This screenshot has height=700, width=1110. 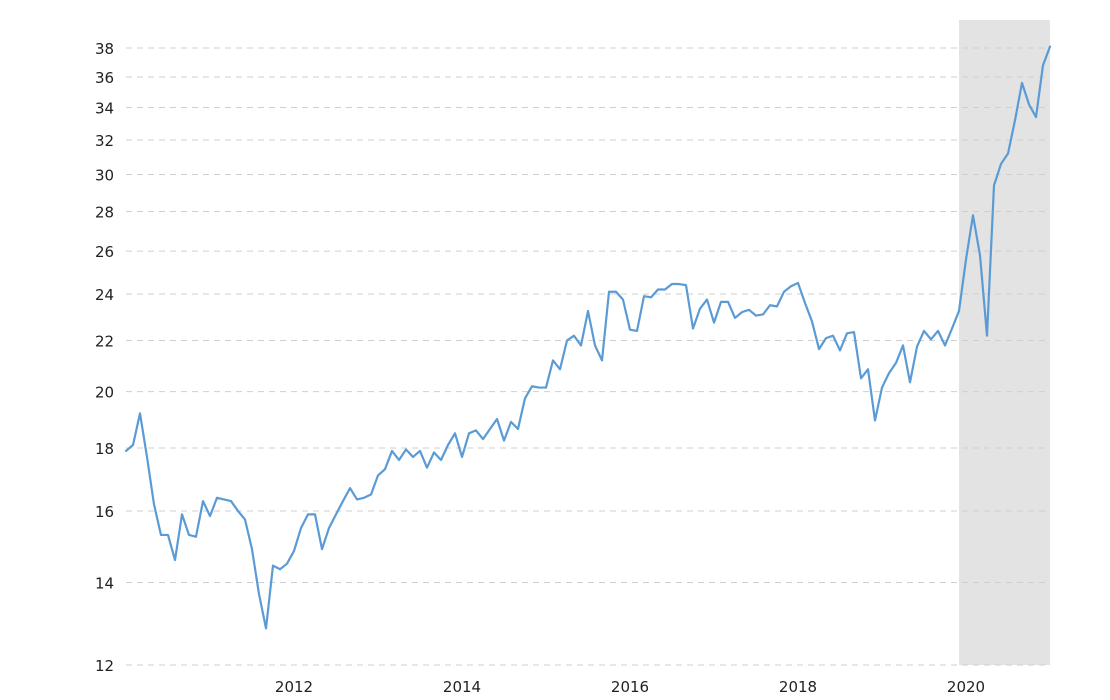 I want to click on y-tick-label-36: 36, so click(x=104, y=78).